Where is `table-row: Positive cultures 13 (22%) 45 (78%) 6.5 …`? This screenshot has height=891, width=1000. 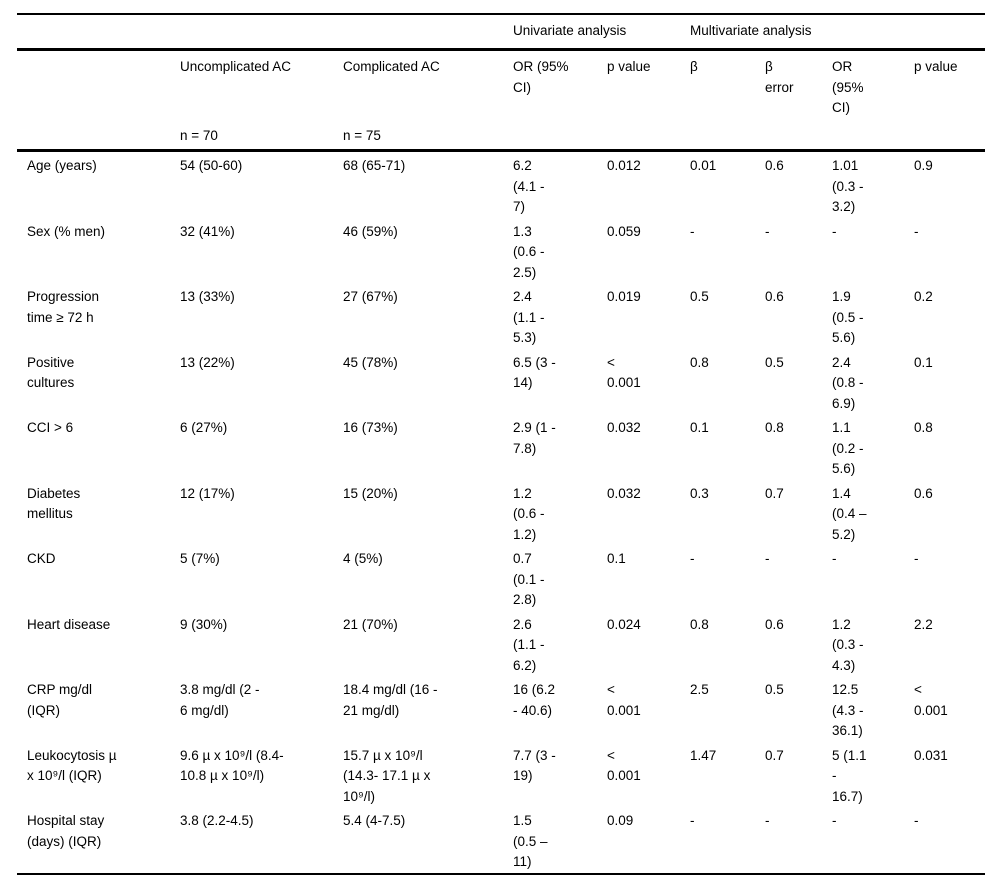
table-row: Positive cultures 13 (22%) 45 (78%) 6.5 … is located at coordinates (501, 382).